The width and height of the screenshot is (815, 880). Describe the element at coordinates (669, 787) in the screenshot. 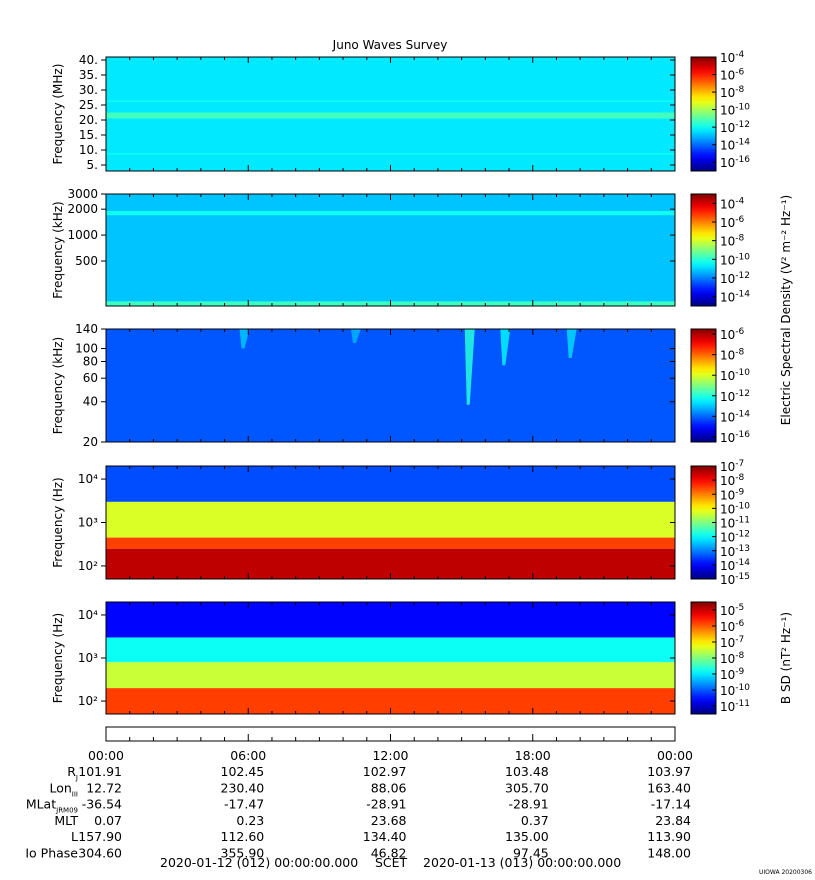

I see `ephem-value: 163.40` at that location.